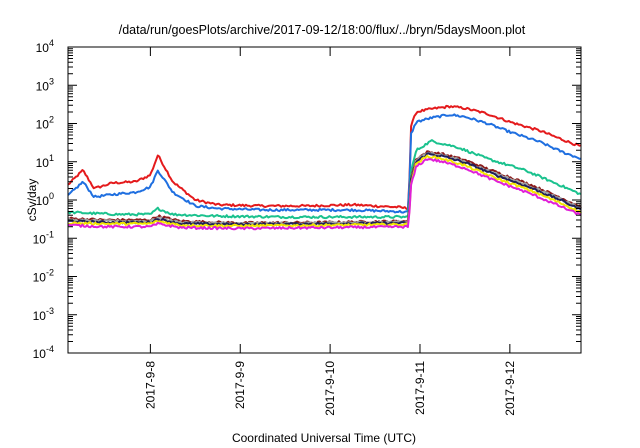 This screenshot has width=640, height=448. I want to click on x-tick-label: 2017-9-12, so click(510, 388).